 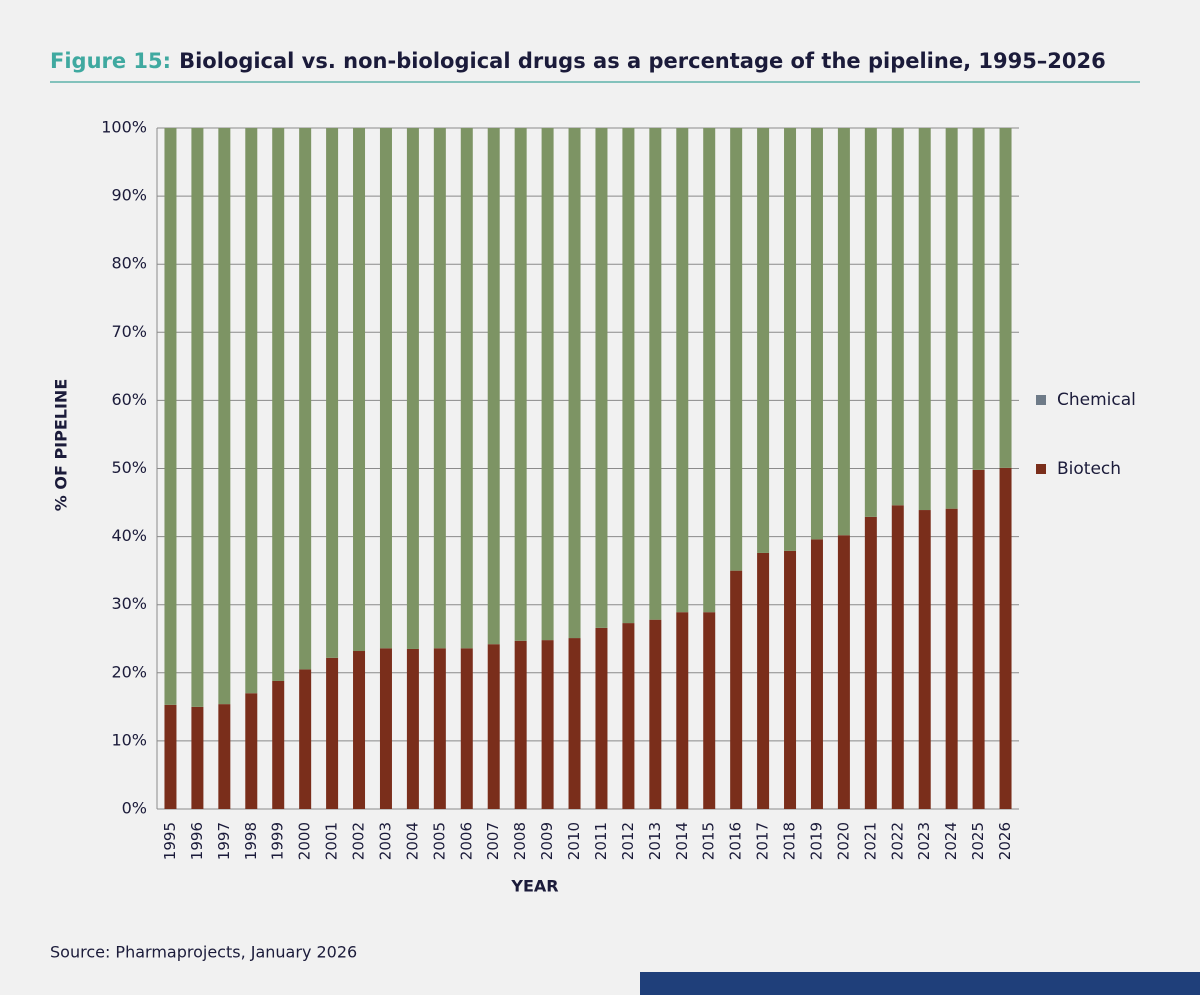 I want to click on y-tick-label: 50%, so click(x=129, y=467).